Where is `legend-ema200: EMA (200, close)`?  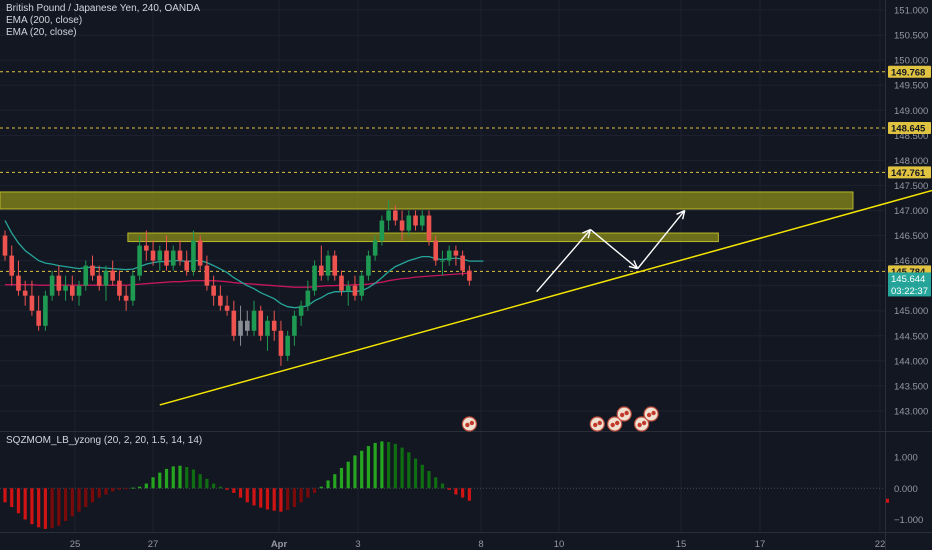 legend-ema200: EMA (200, close) is located at coordinates (44, 20).